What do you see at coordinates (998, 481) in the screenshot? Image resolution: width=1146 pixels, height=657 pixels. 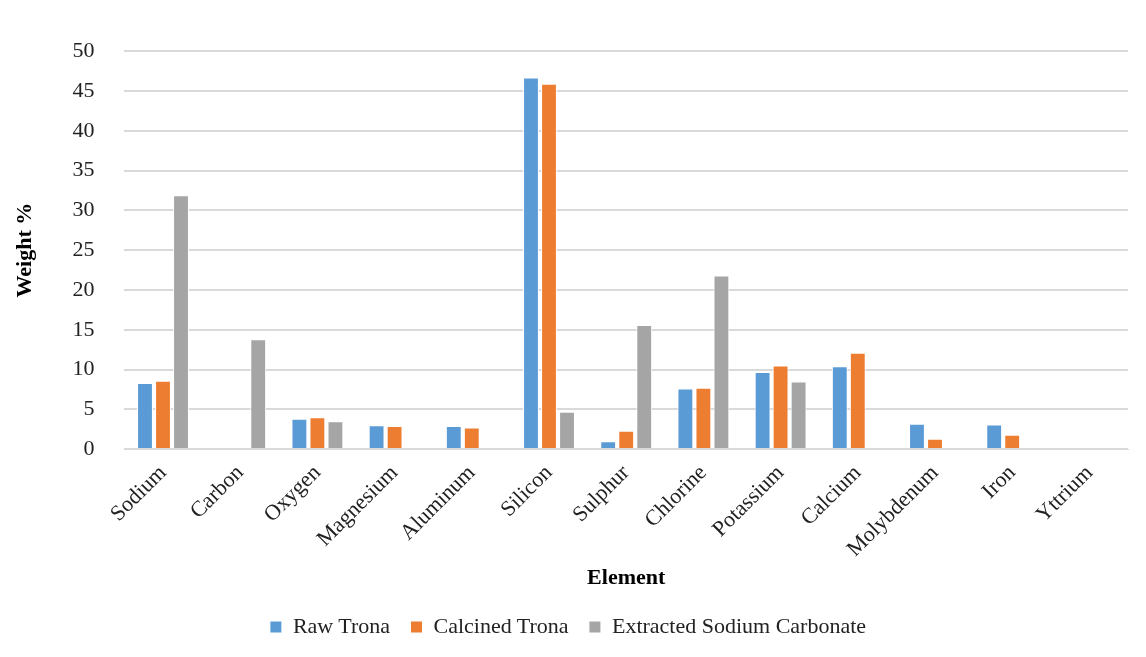 I see `x-tick-label: Iron` at bounding box center [998, 481].